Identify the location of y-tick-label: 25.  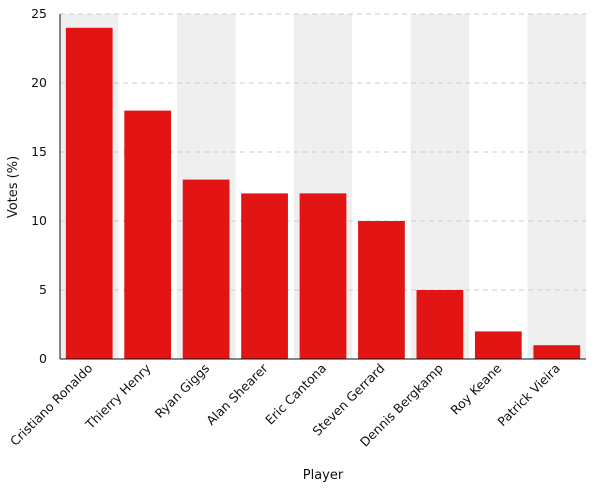
(39, 13).